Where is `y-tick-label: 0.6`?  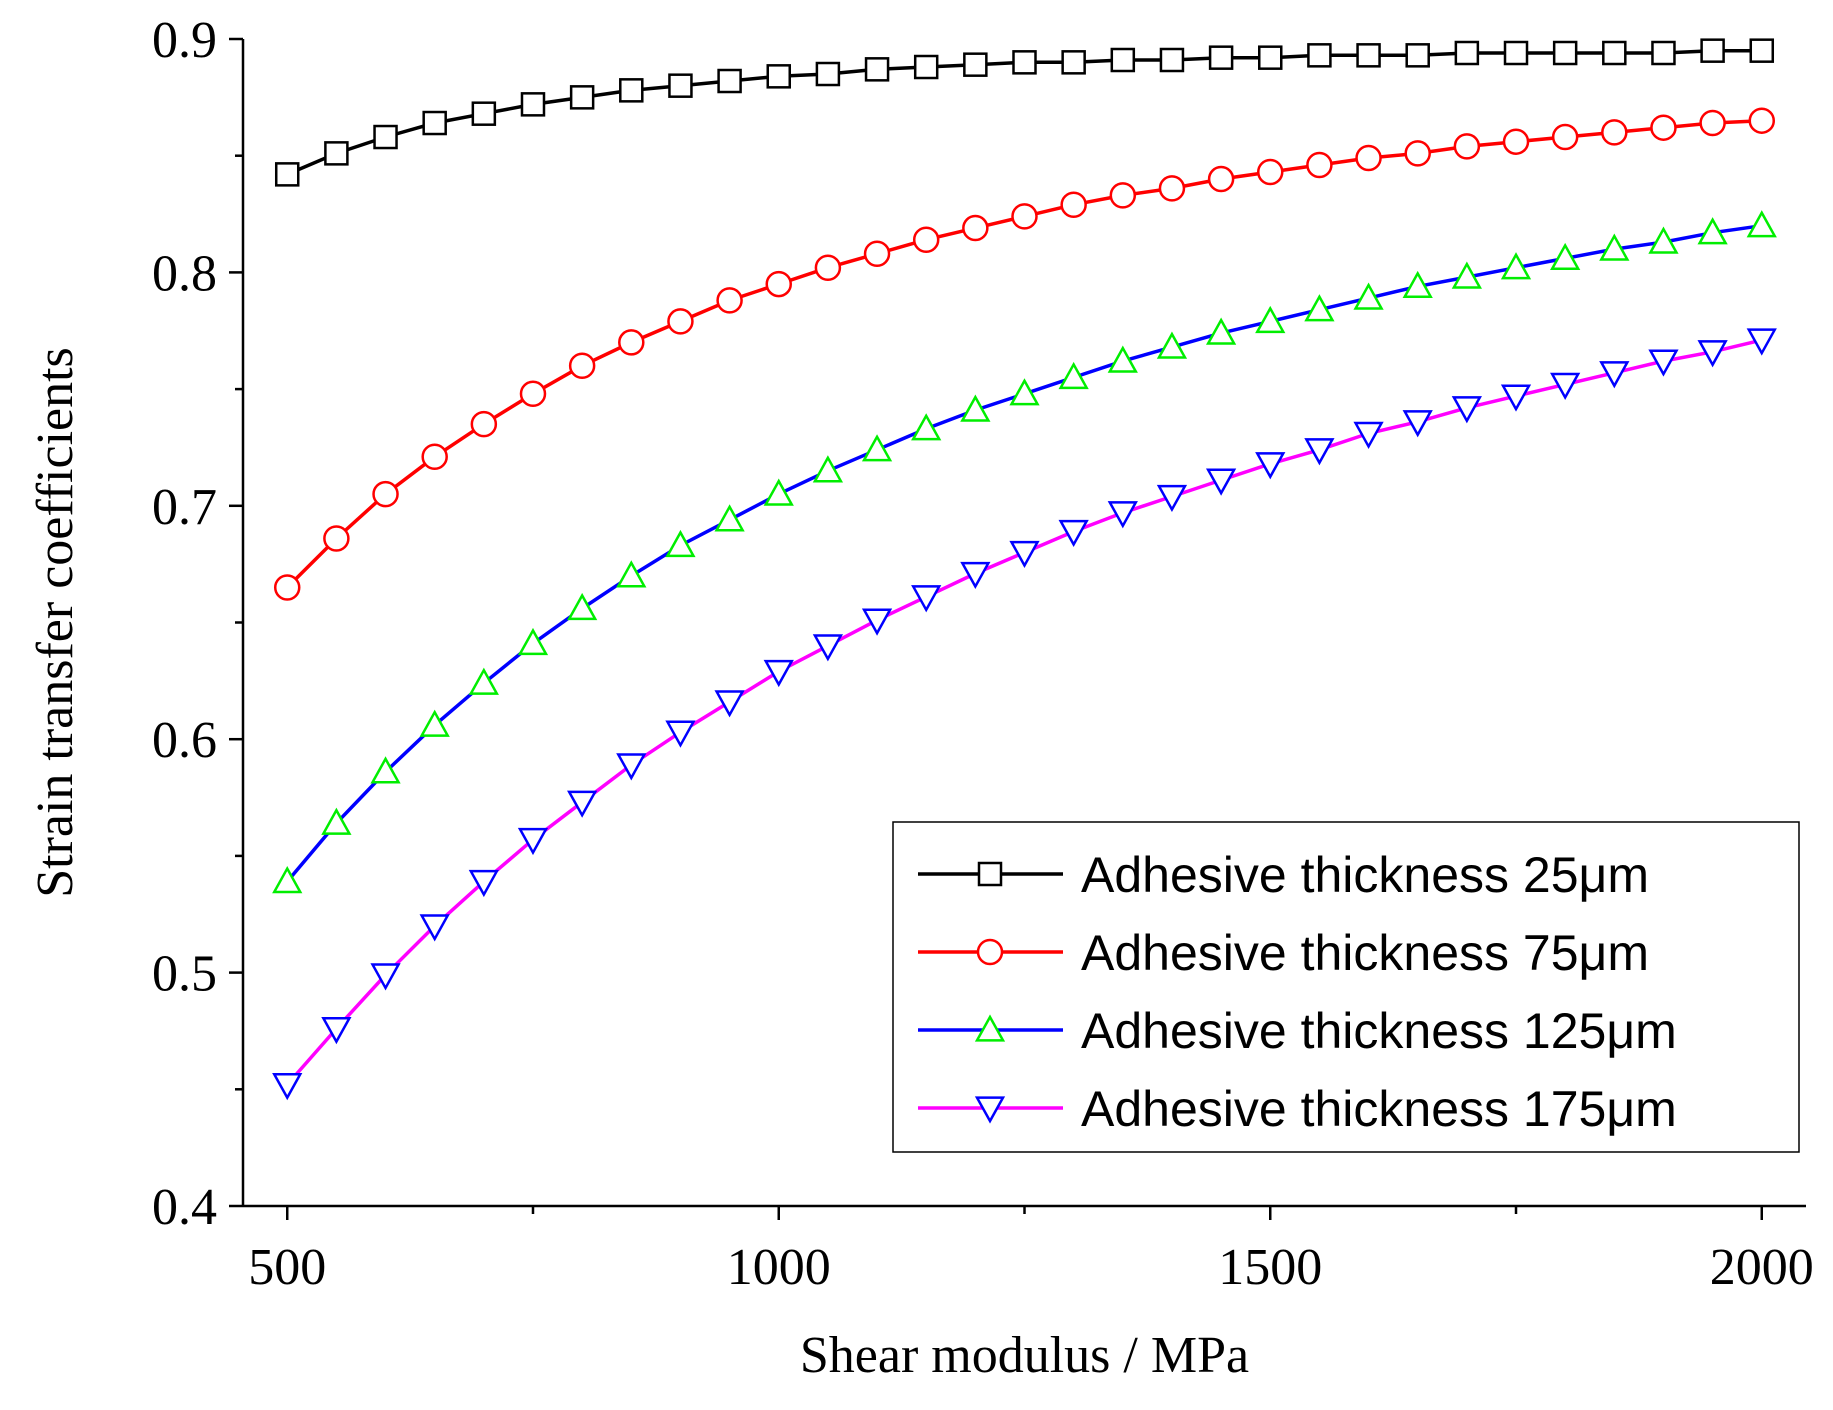 y-tick-label: 0.6 is located at coordinates (184, 740).